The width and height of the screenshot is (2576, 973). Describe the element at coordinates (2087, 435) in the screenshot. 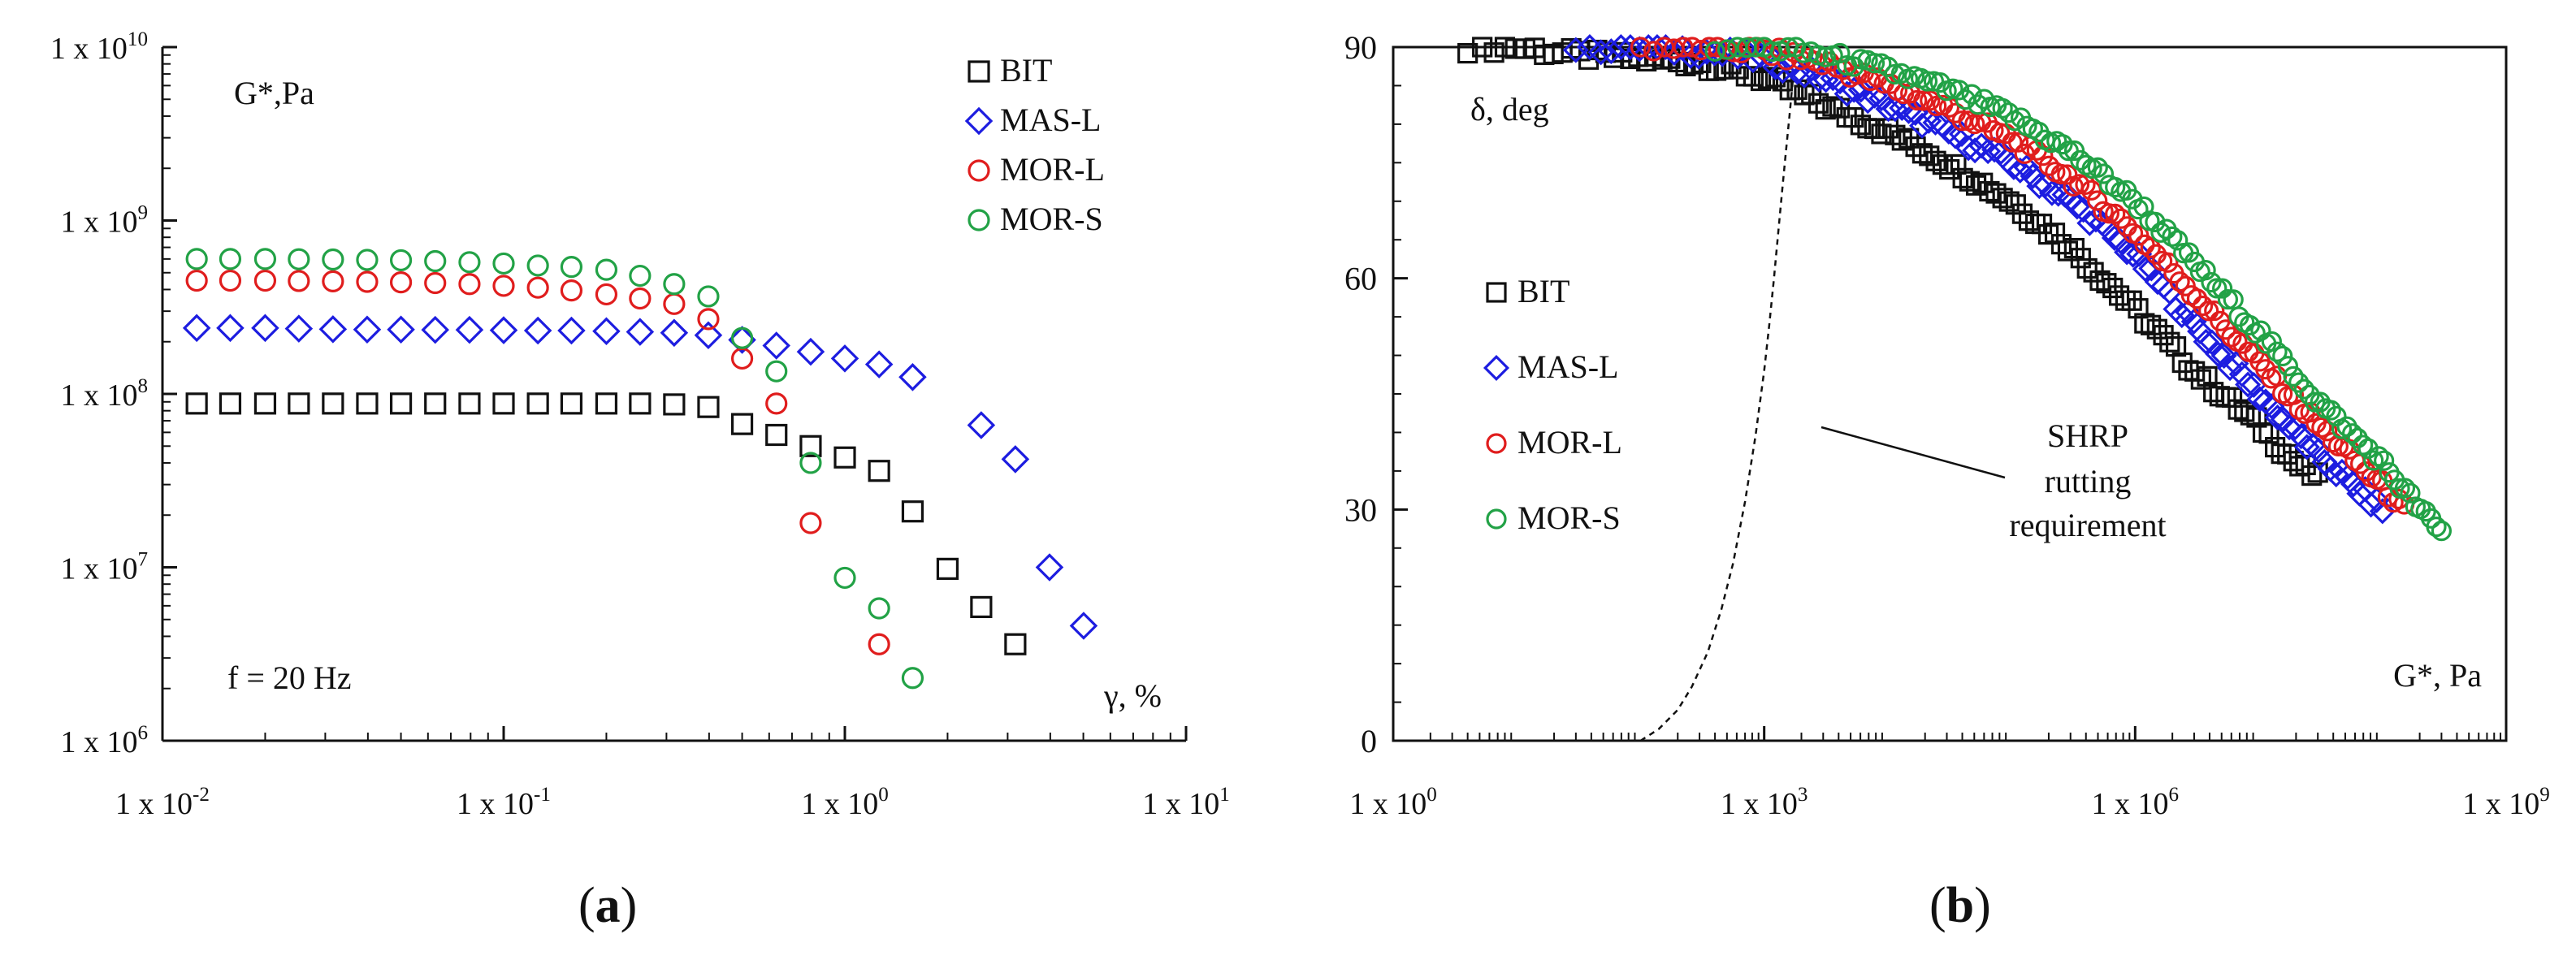

I see `shrp-annotation-line: SHRP` at that location.